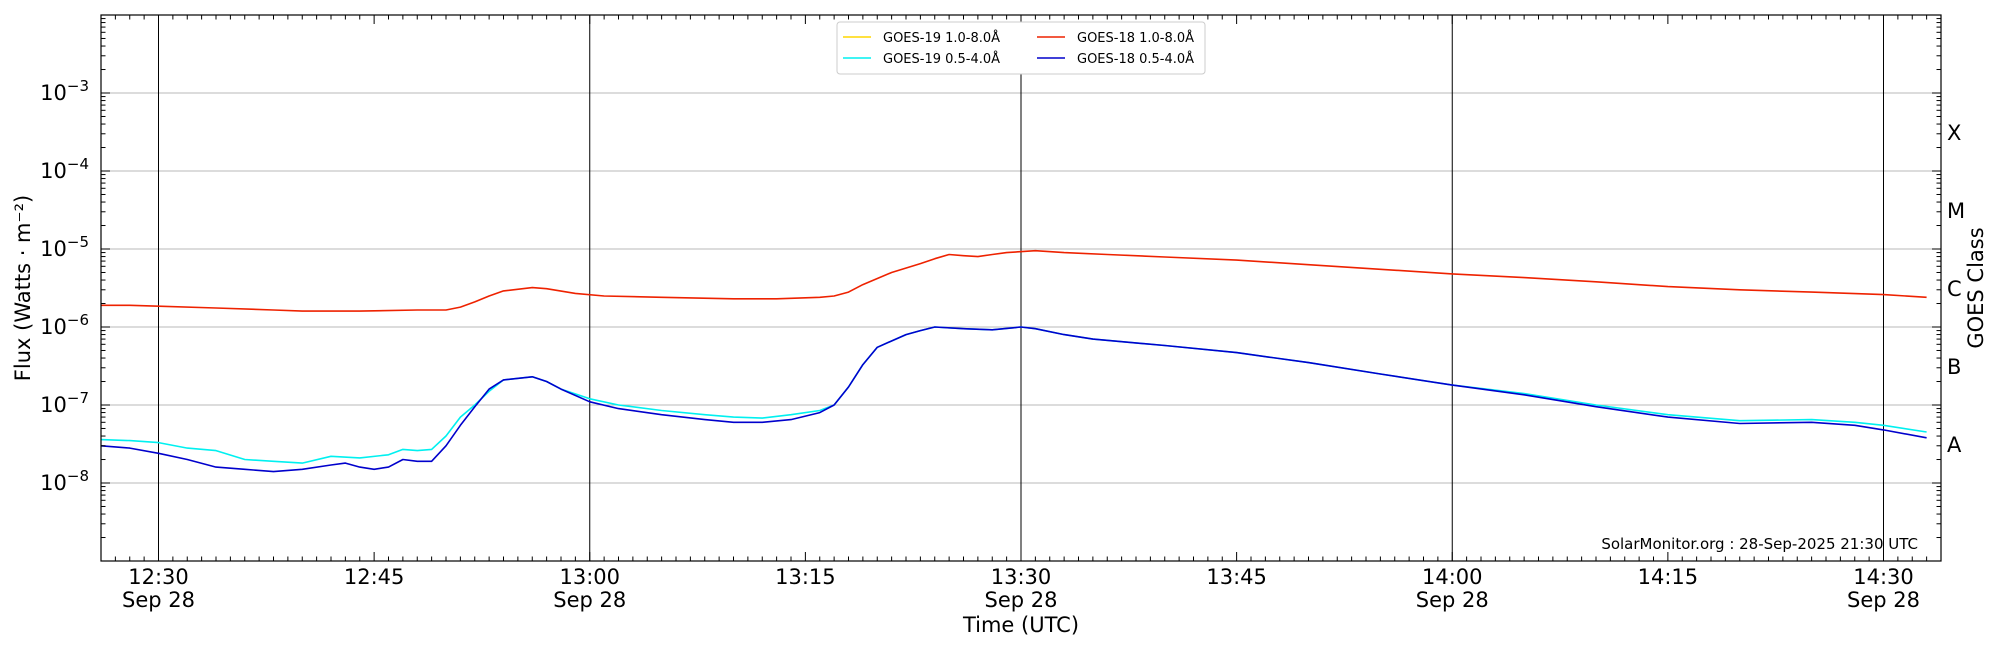 This screenshot has height=650, width=2000. I want to click on y-tick-label: 10⁻⁴, so click(64, 169).